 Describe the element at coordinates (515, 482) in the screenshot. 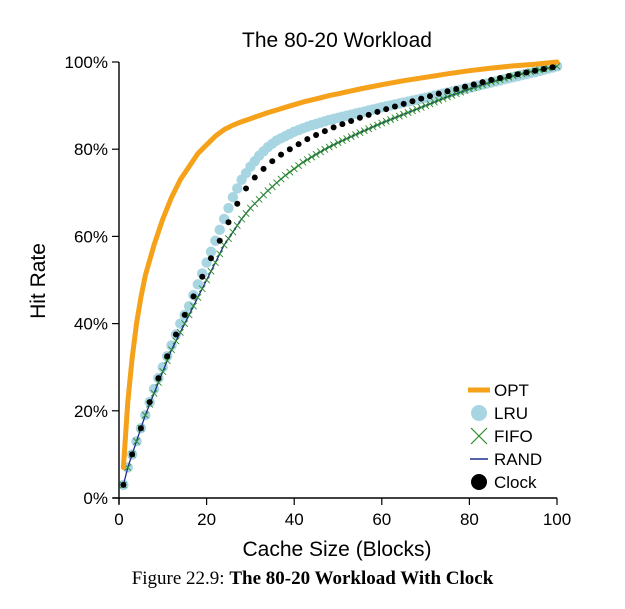

I see `legend-label-clock: Clock` at that location.